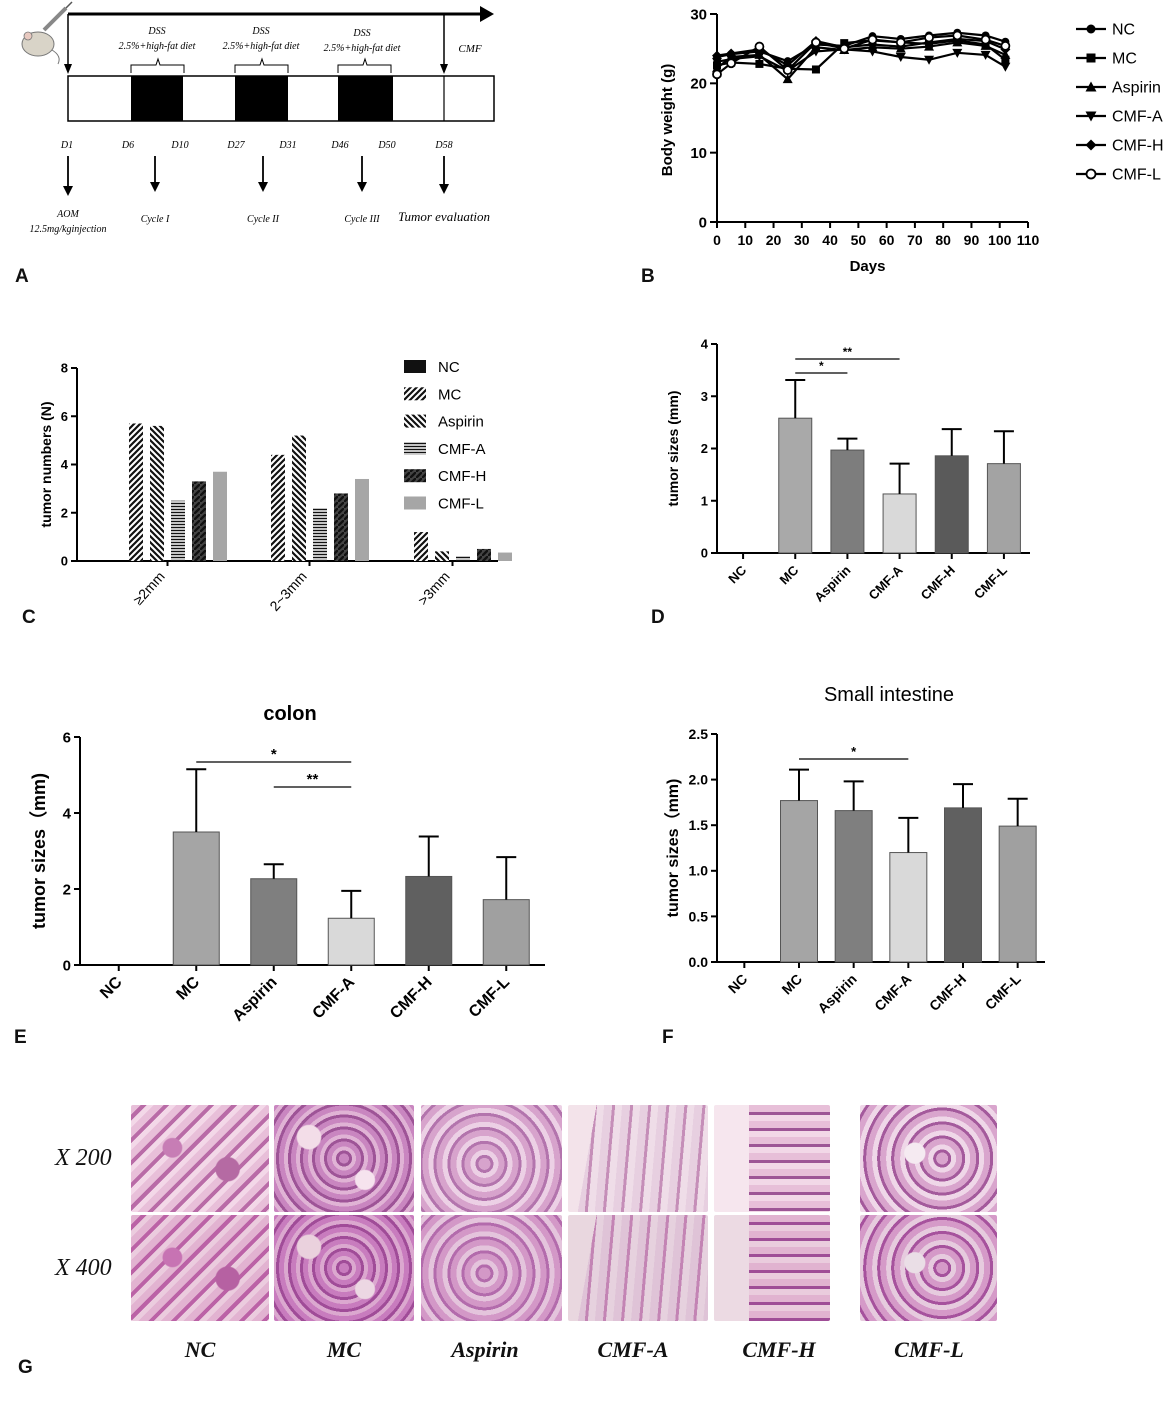 The image size is (1170, 1401). I want to click on day-label: D46, so click(339, 145).